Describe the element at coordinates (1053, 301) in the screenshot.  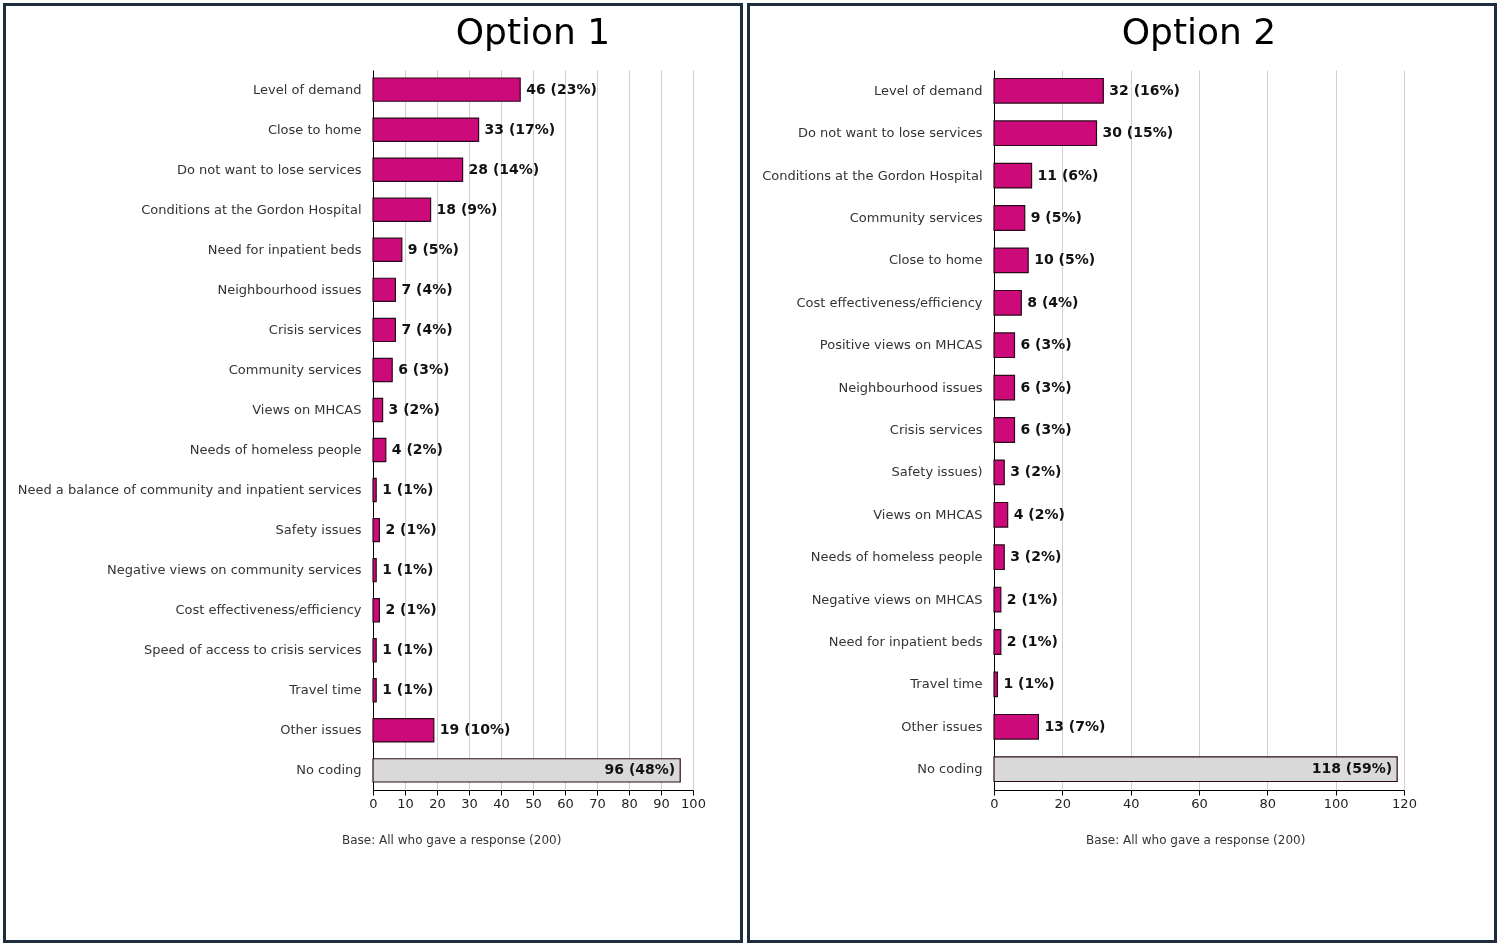
I see `data-label: 8 (4%)` at that location.